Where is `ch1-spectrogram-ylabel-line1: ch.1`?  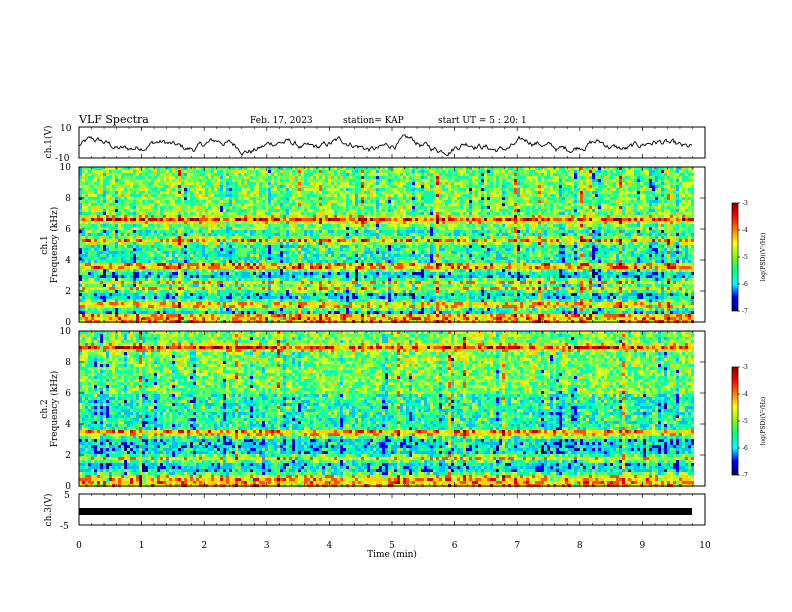
ch1-spectrogram-ylabel-line1: ch.1 is located at coordinates (45, 244).